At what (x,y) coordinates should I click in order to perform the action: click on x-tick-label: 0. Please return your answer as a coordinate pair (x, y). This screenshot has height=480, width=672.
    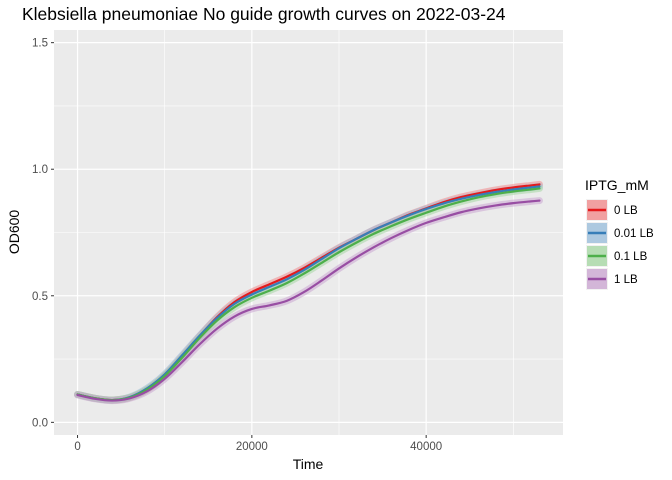
    Looking at the image, I should click on (77, 447).